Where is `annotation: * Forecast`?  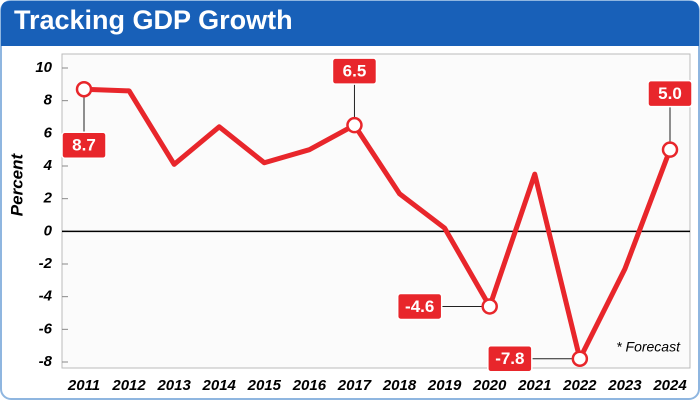
annotation: * Forecast is located at coordinates (648, 347).